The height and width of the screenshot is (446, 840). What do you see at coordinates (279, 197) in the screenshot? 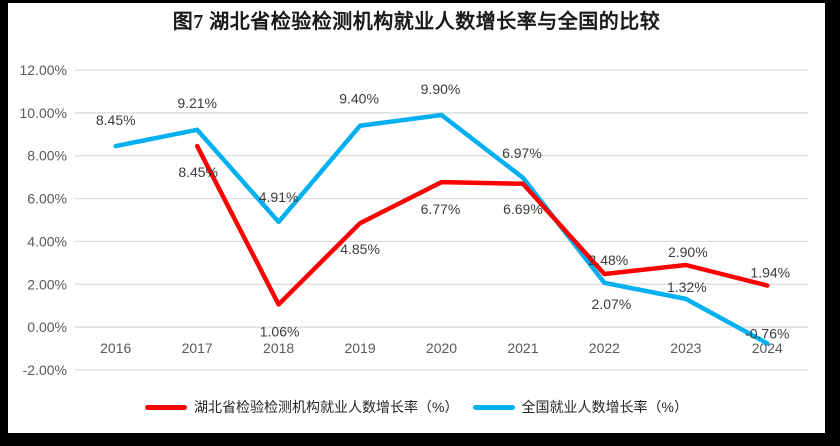
I see `data-label-national: 4.91%` at bounding box center [279, 197].